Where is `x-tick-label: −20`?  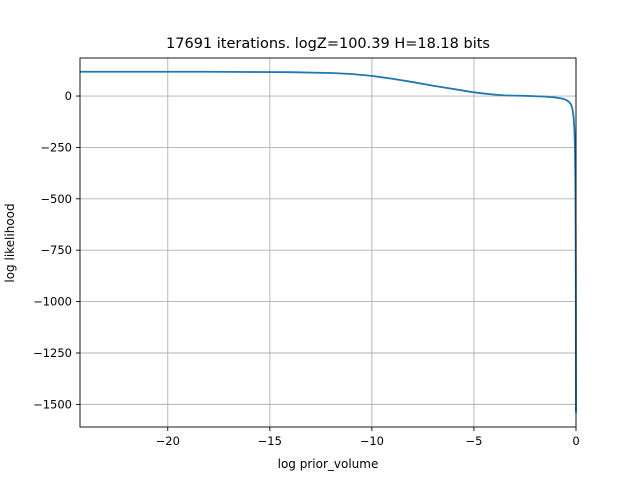
x-tick-label: −20 is located at coordinates (168, 441).